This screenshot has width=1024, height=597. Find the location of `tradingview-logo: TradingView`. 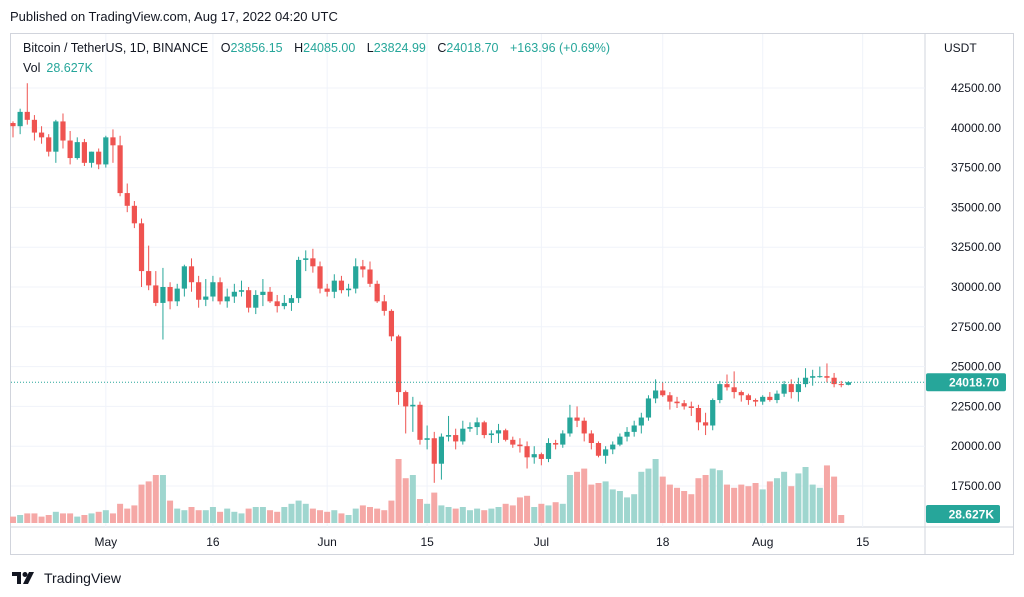

tradingview-logo: TradingView is located at coordinates (66, 578).